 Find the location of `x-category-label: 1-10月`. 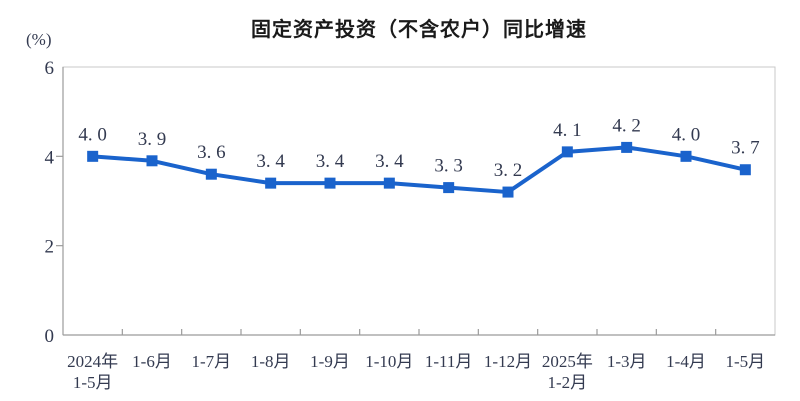

x-category-label: 1-10月 is located at coordinates (389, 361).